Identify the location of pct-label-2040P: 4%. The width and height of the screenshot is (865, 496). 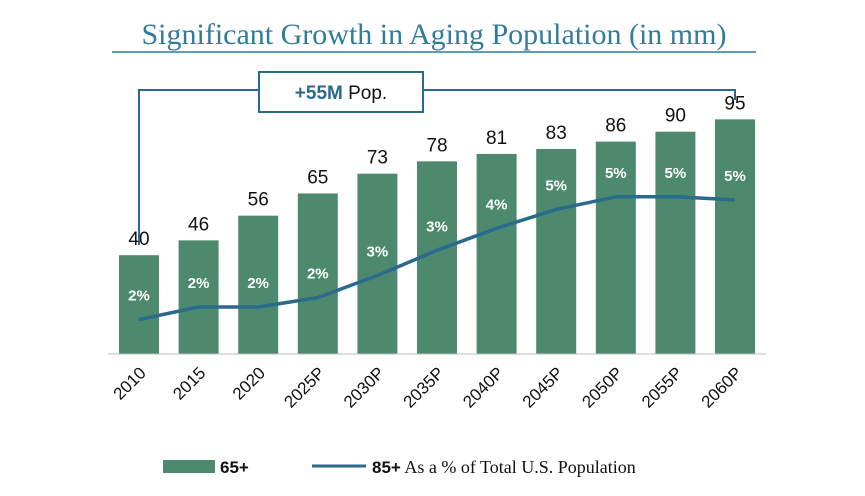
(497, 204).